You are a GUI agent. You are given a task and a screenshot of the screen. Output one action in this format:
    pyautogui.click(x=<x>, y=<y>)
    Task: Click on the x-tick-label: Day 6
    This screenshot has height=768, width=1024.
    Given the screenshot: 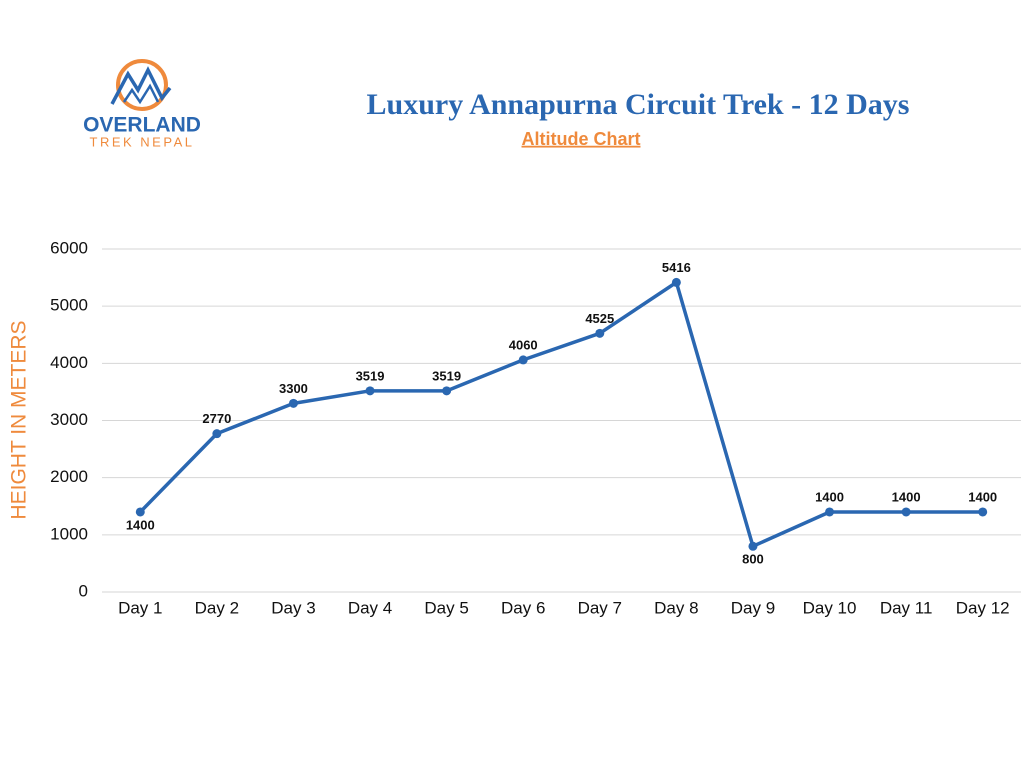 What is the action you would take?
    pyautogui.click(x=523, y=607)
    